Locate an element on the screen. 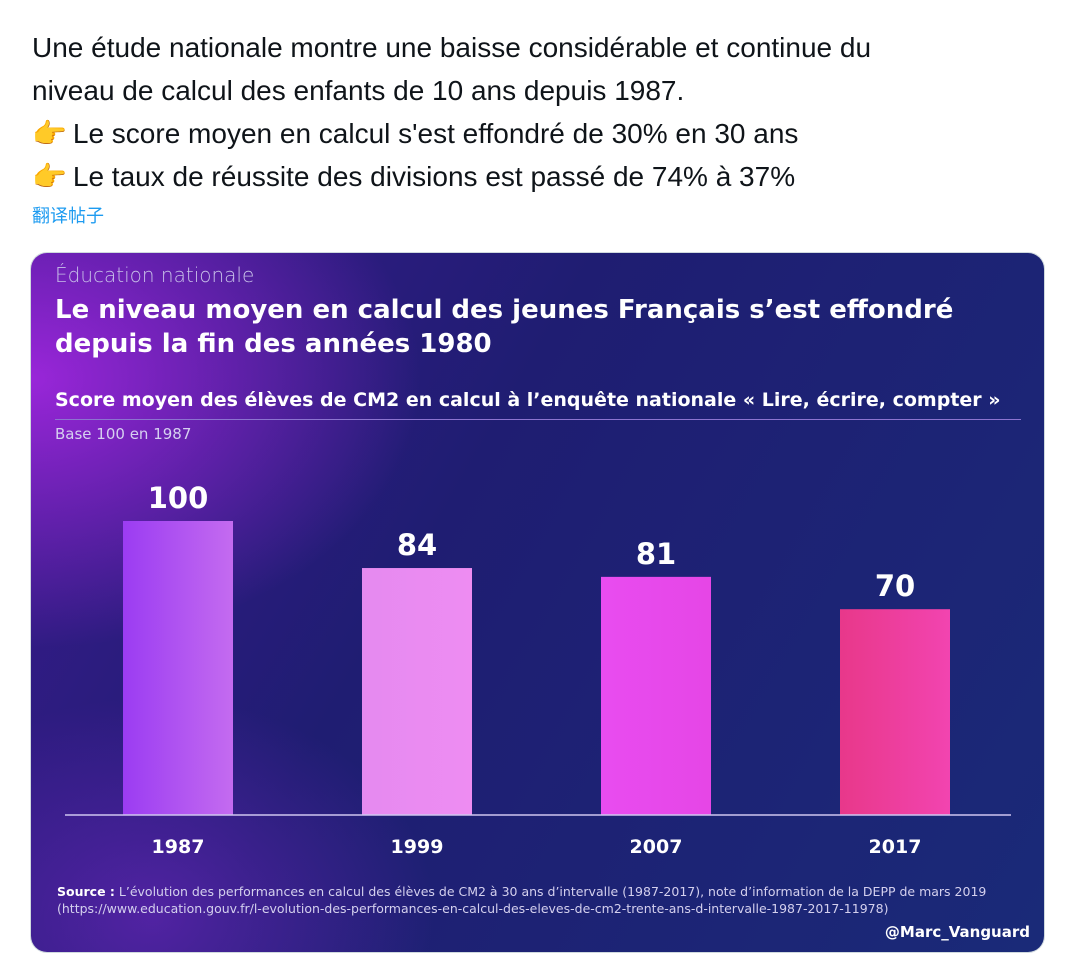 Image resolution: width=1080 pixels, height=972 pixels. bar-value-label: 84 is located at coordinates (417, 545).